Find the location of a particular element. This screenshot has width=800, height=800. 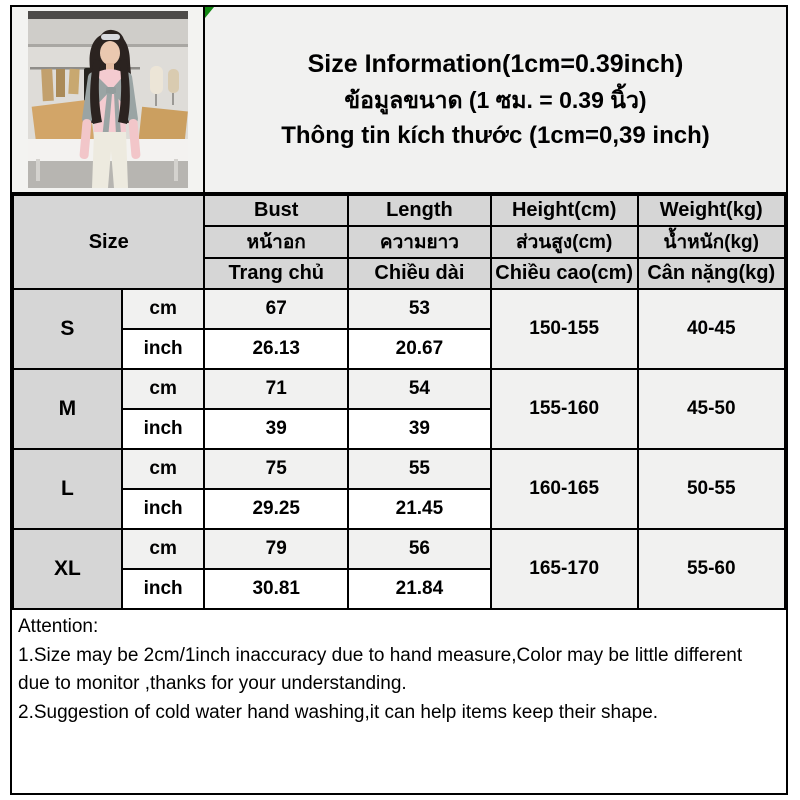

product-photo-cell is located at coordinates (108, 99).